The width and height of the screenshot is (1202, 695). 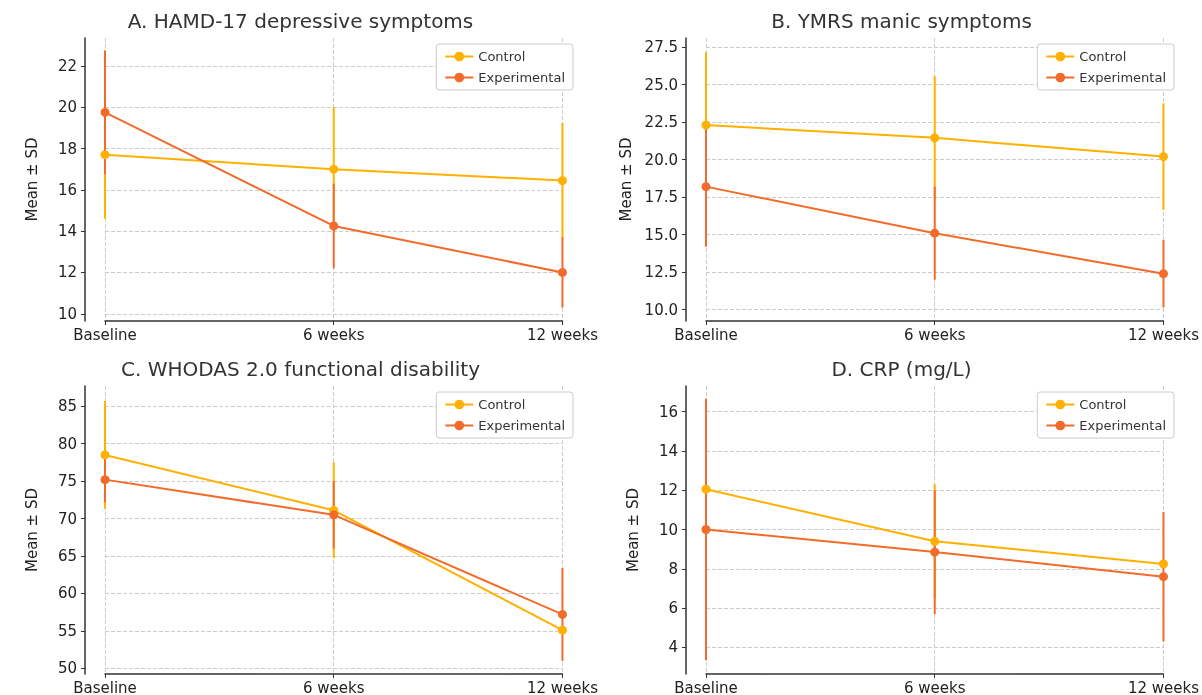 What do you see at coordinates (673, 647) in the screenshot?
I see `y-tick-label: 4` at bounding box center [673, 647].